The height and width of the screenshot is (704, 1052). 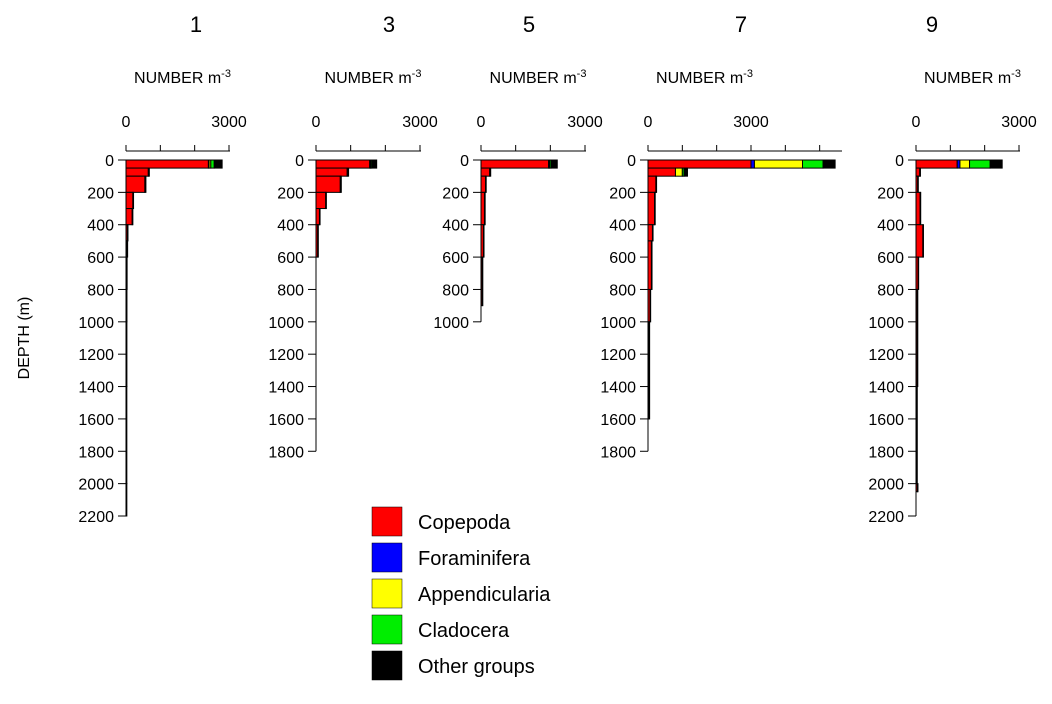 What do you see at coordinates (96, 517) in the screenshot?
I see `y-tick-label: 2200` at bounding box center [96, 517].